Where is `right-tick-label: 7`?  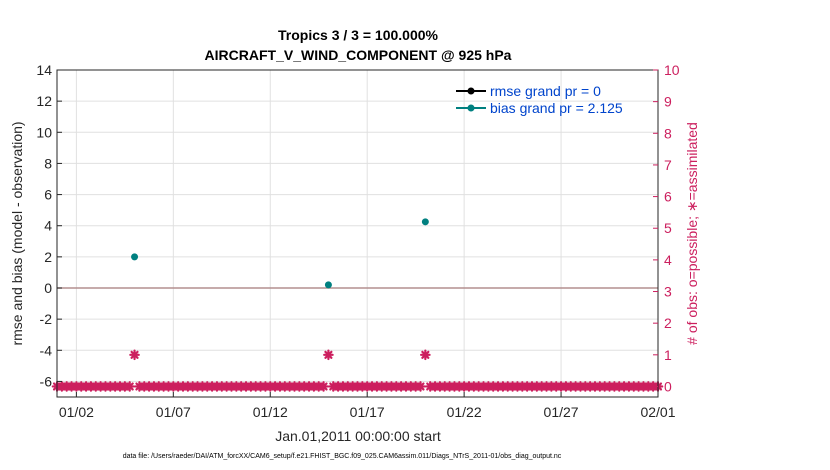 right-tick-label: 7 is located at coordinates (668, 165).